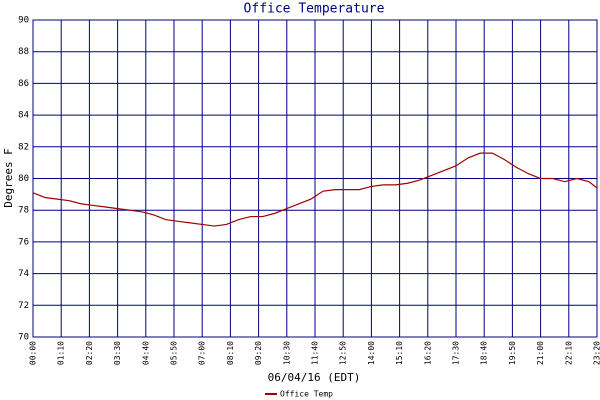 The width and height of the screenshot is (600, 400). I want to click on x-tick-label: 08:10, so click(230, 353).